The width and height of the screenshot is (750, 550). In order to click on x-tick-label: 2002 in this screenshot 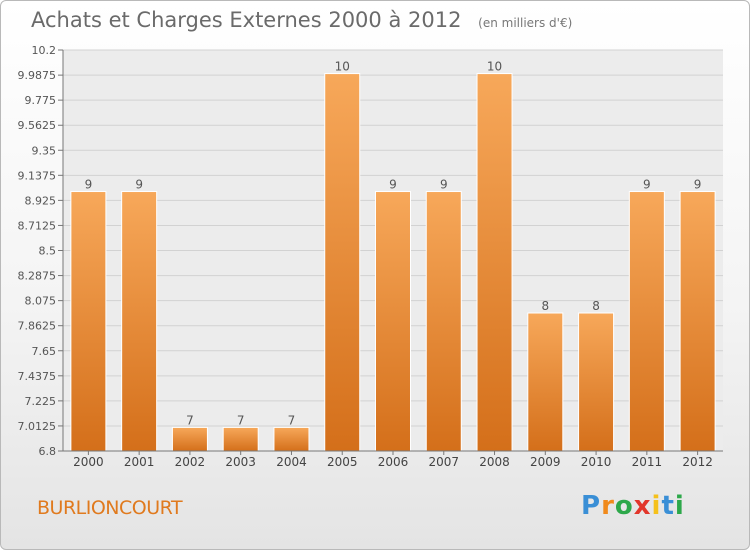, I will do `click(190, 462)`.